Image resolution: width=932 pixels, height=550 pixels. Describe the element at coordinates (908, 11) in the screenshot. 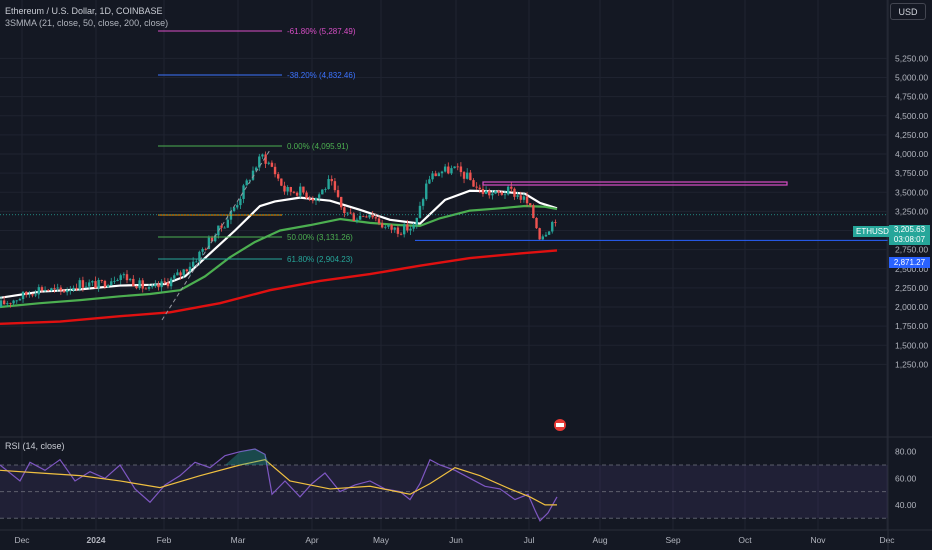

I see `currency-button: USD` at that location.